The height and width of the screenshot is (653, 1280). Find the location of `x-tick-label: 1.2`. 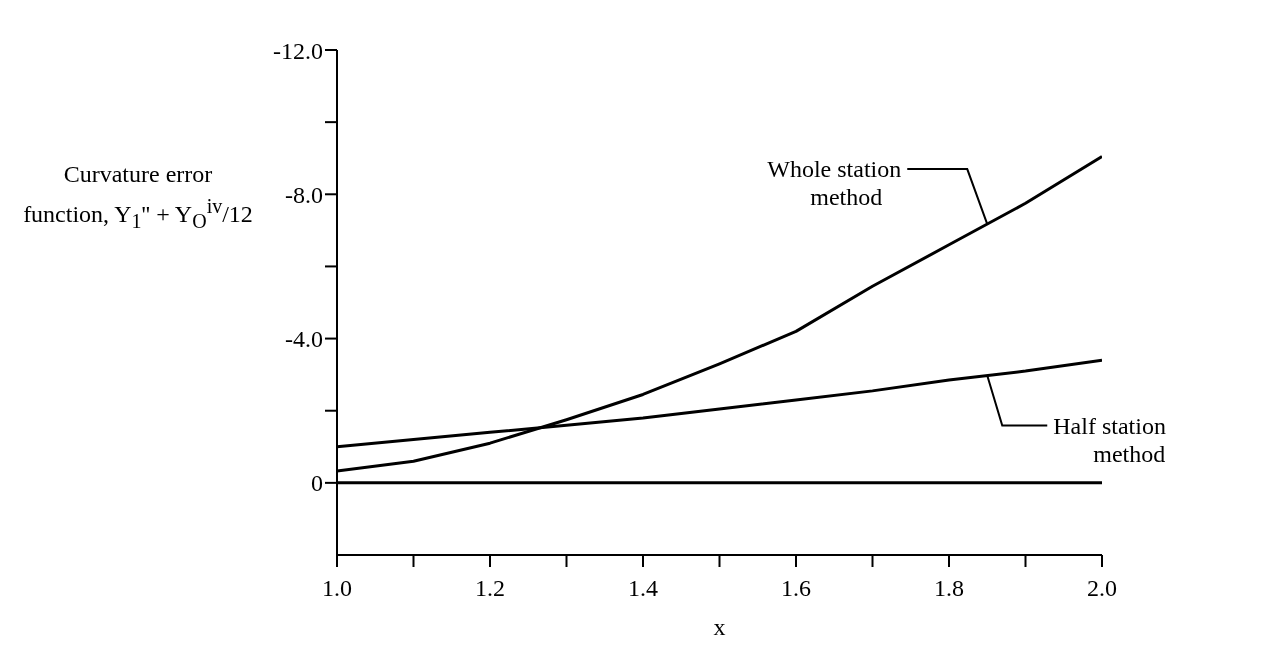

x-tick-label: 1.2 is located at coordinates (490, 588).